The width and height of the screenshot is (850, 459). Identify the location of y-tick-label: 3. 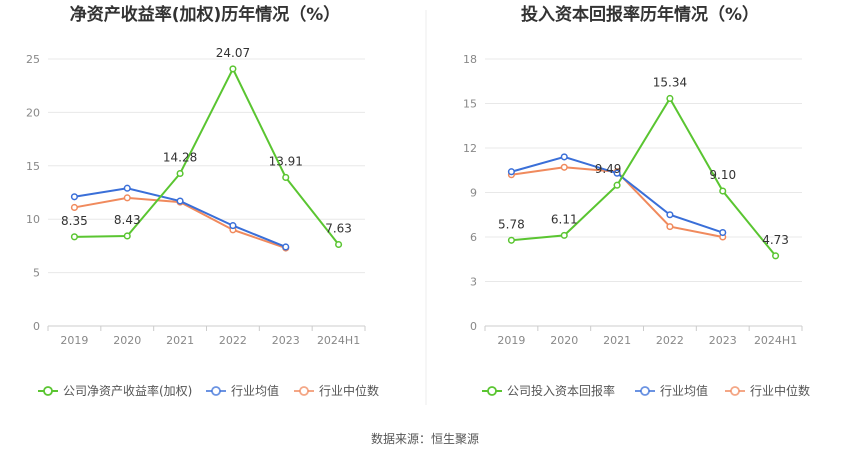
(473, 282).